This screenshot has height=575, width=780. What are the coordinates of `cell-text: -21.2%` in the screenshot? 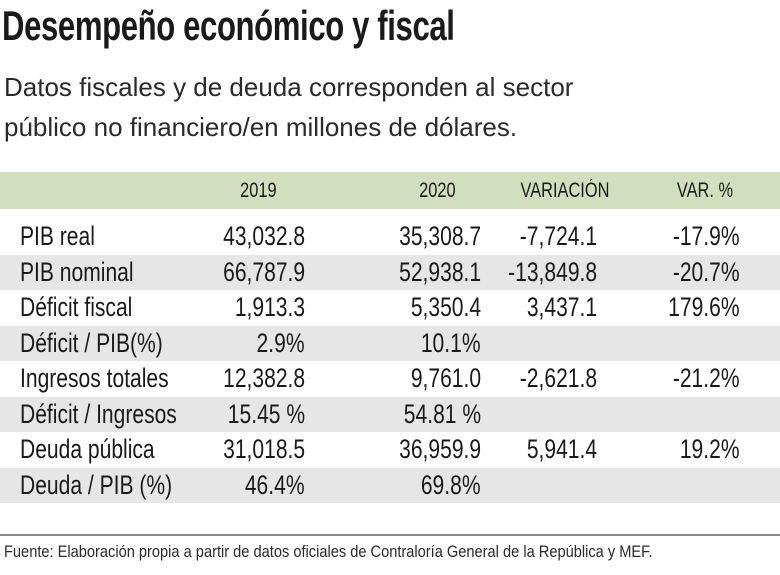 It's located at (706, 378).